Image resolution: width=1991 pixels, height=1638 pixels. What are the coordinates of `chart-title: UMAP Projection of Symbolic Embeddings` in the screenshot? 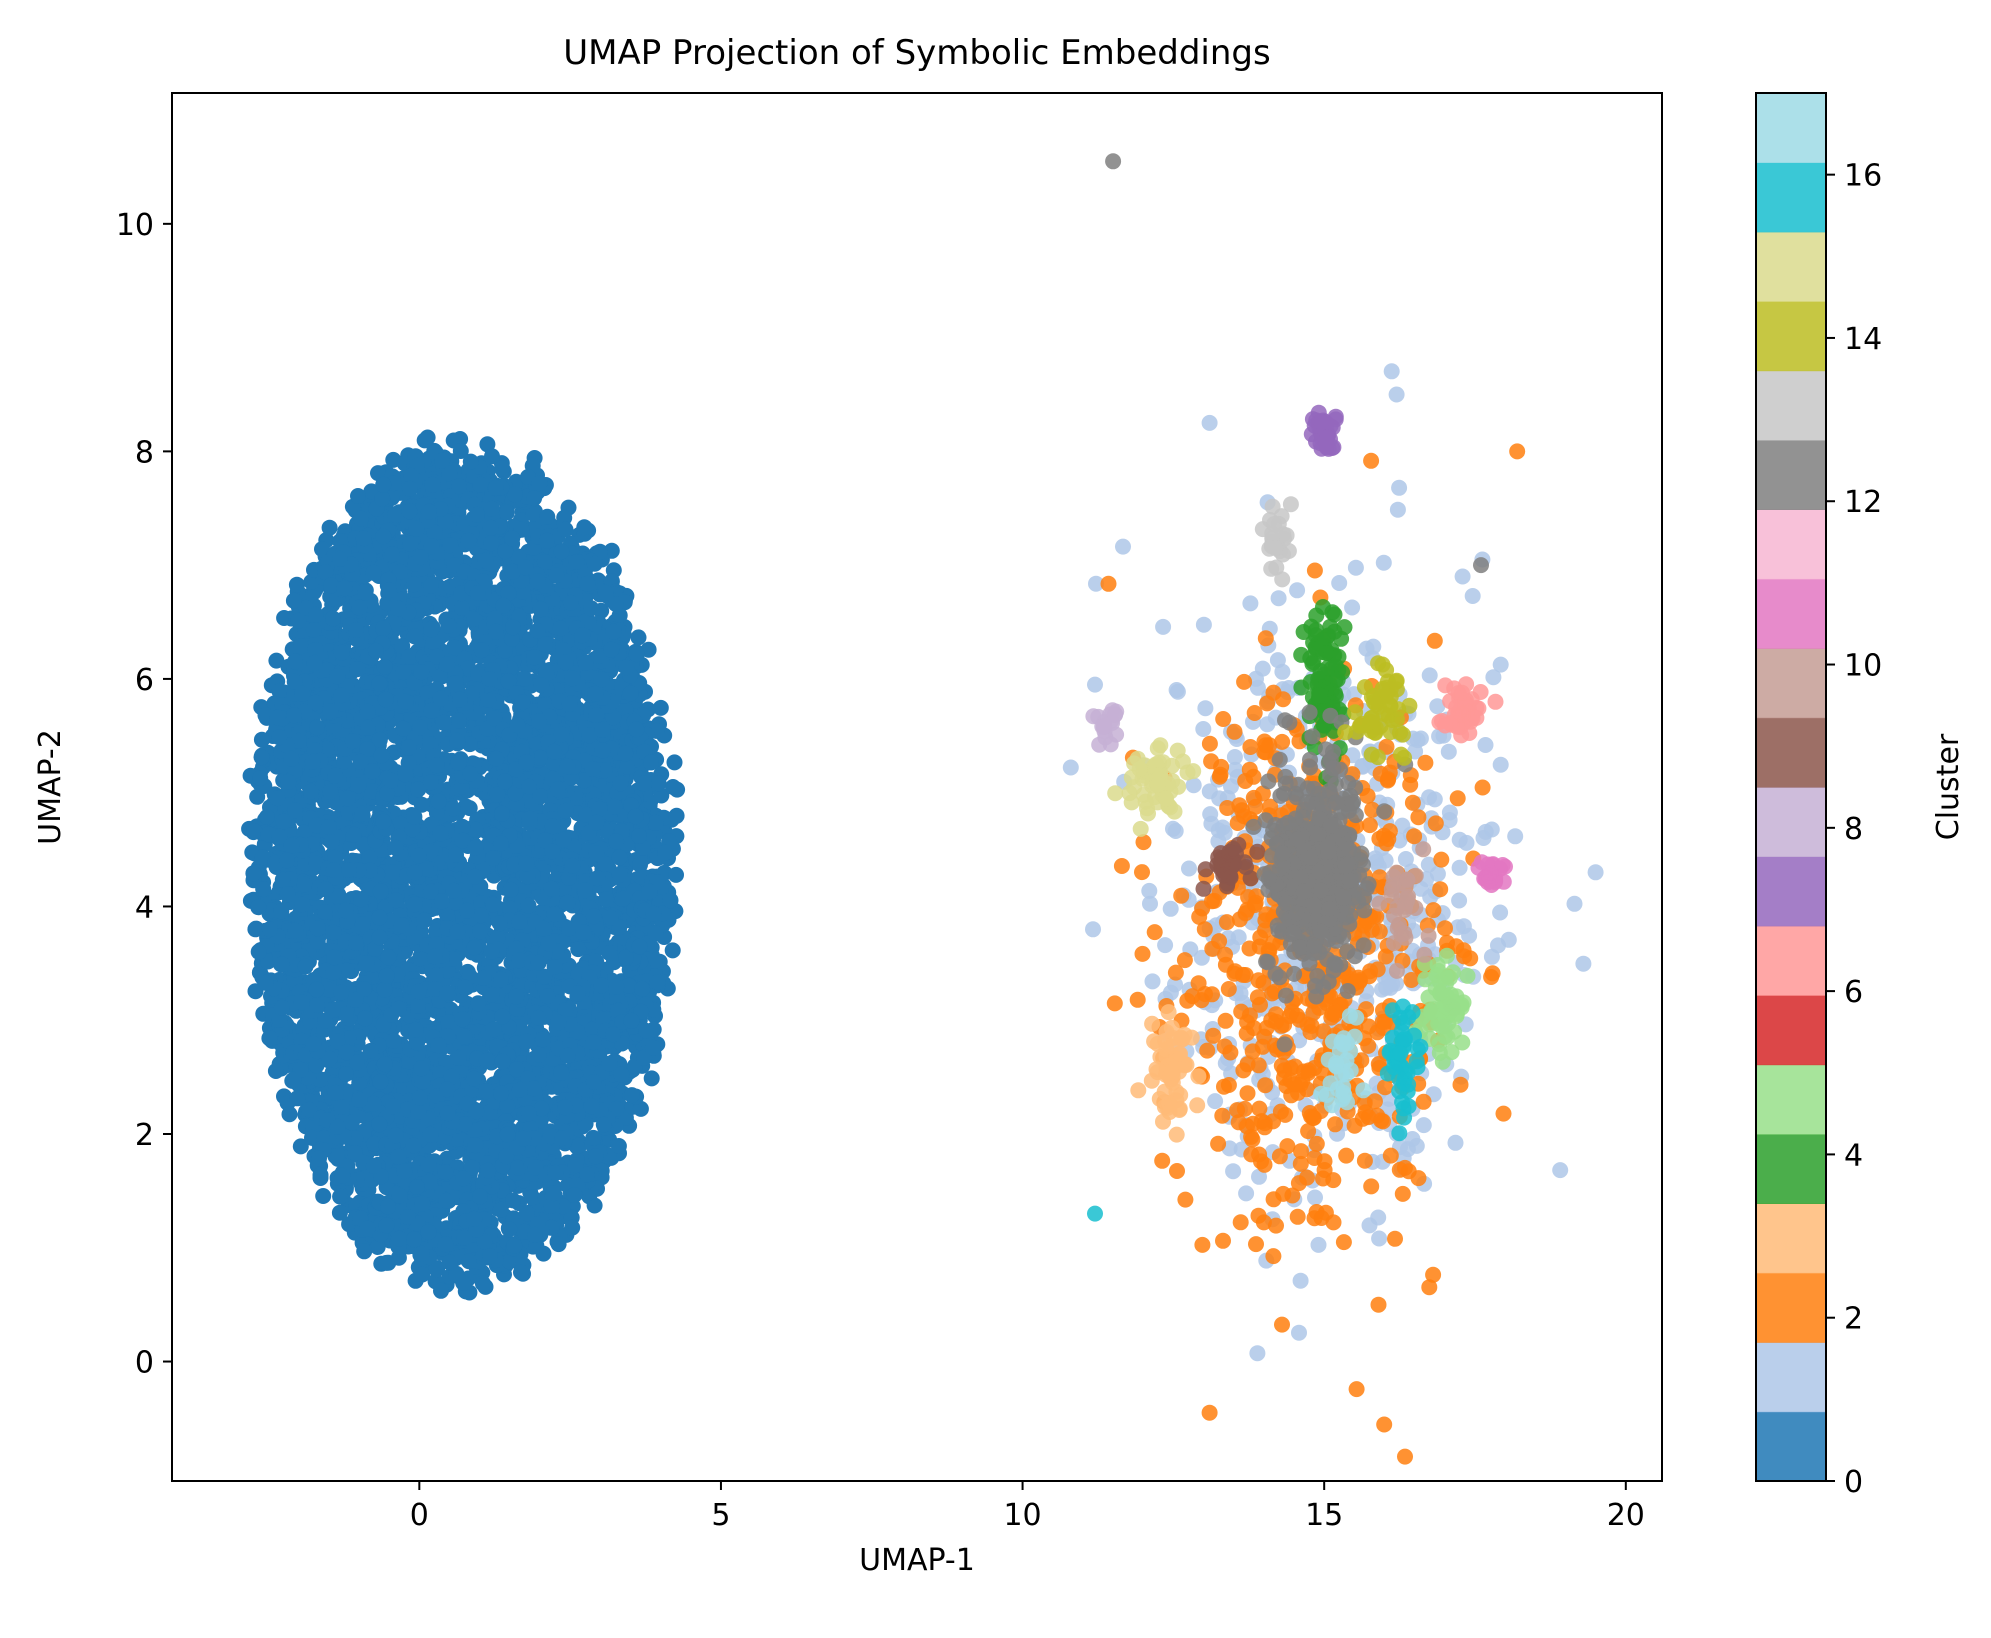 It's located at (916, 53).